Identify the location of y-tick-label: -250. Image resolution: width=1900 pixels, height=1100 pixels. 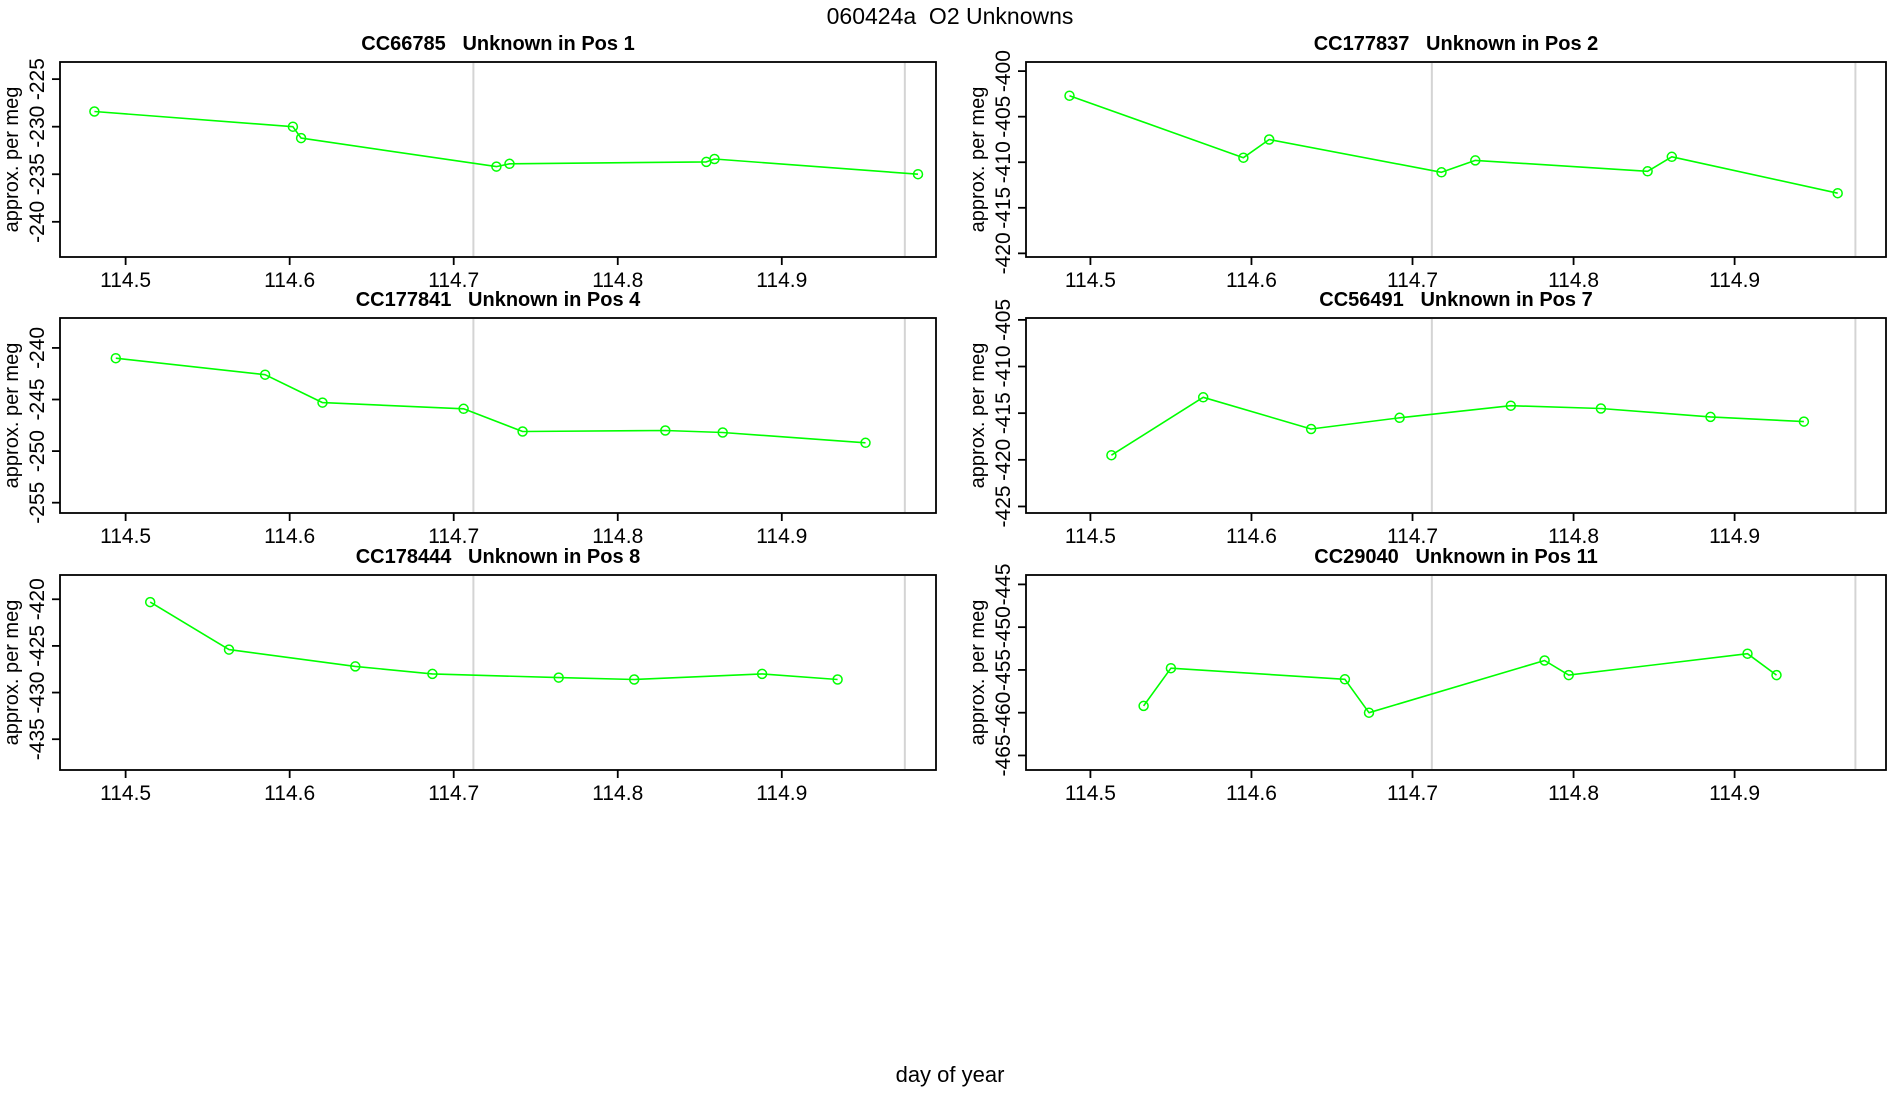
(37, 451).